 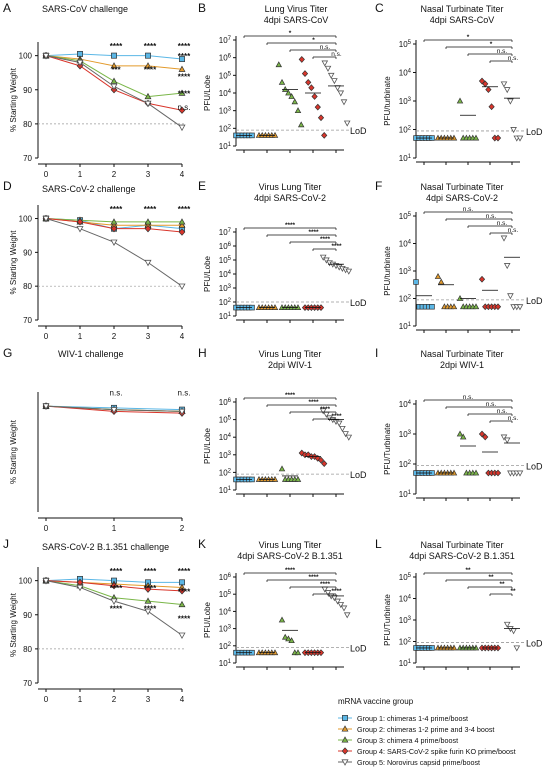 I want to click on x-tick-label-D: 0, so click(x=46, y=336).